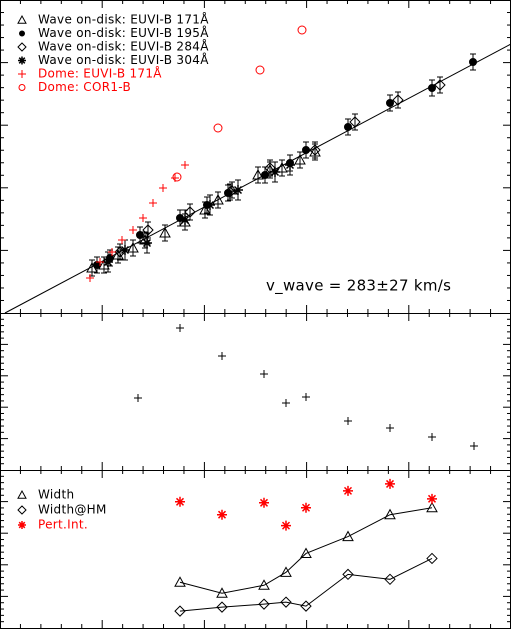 This screenshot has width=511, height=629. What do you see at coordinates (56, 495) in the screenshot?
I see `legend-label: Width` at bounding box center [56, 495].